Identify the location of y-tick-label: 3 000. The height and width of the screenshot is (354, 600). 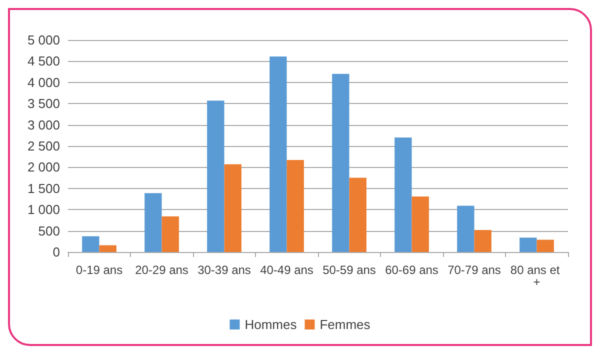
(43, 124).